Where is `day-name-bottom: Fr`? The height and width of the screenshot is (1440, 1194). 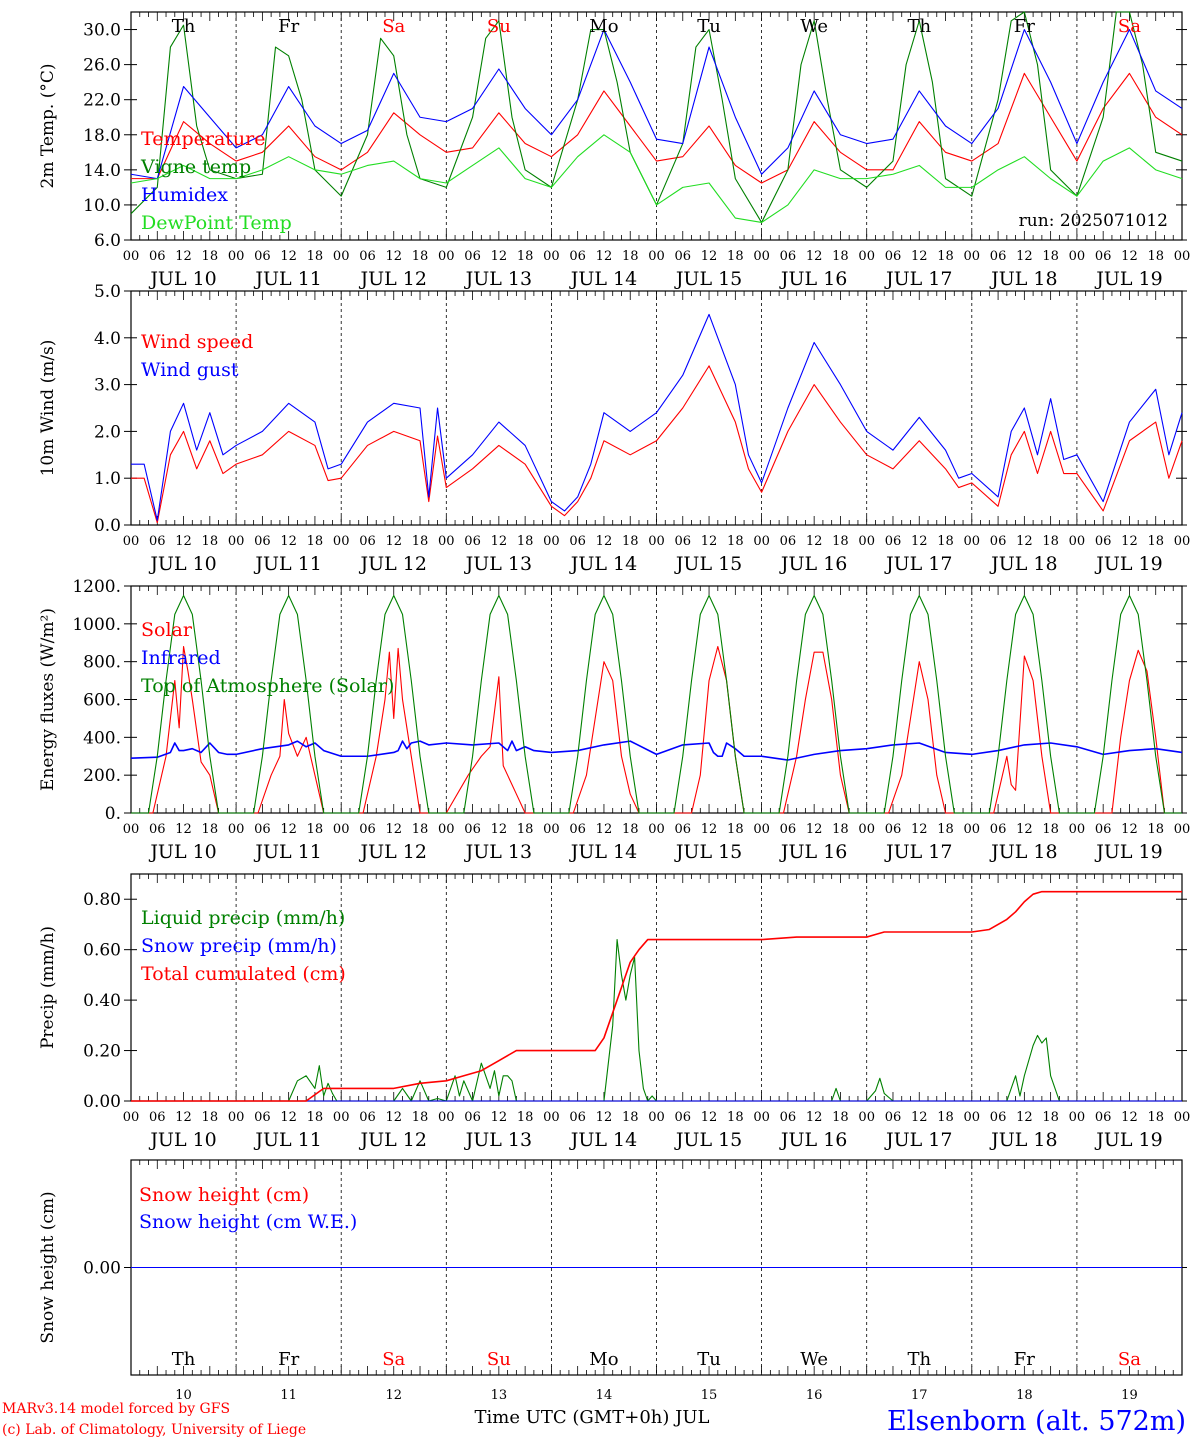 day-name-bottom: Fr is located at coordinates (1024, 1359).